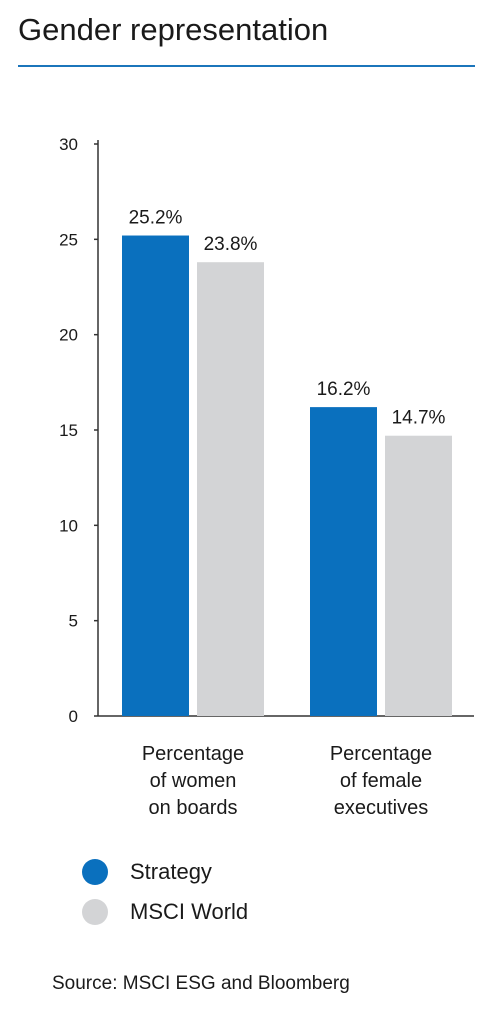 The width and height of the screenshot is (497, 1024). I want to click on data-label-strategy-1: 16.2%, so click(344, 389).